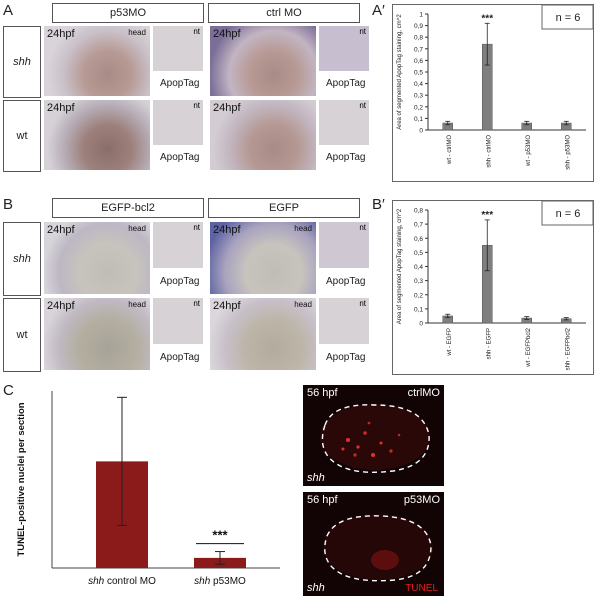 The height and width of the screenshot is (599, 596). I want to click on tunel-condition-1: ctrlMO, so click(423, 393).